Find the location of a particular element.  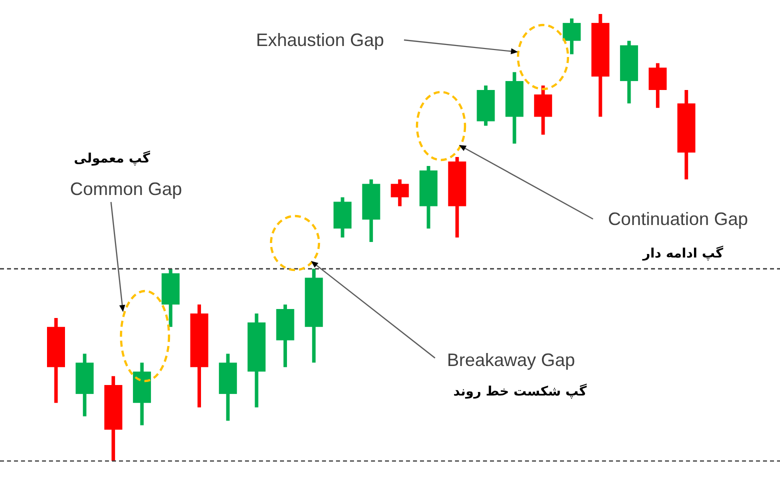

annotation: گپ شکست خط روند is located at coordinates (520, 392).